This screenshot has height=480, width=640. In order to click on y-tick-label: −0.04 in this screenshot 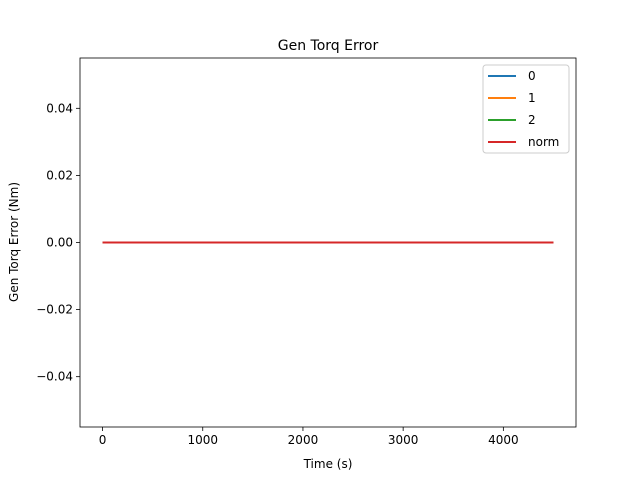, I will do `click(54, 377)`.